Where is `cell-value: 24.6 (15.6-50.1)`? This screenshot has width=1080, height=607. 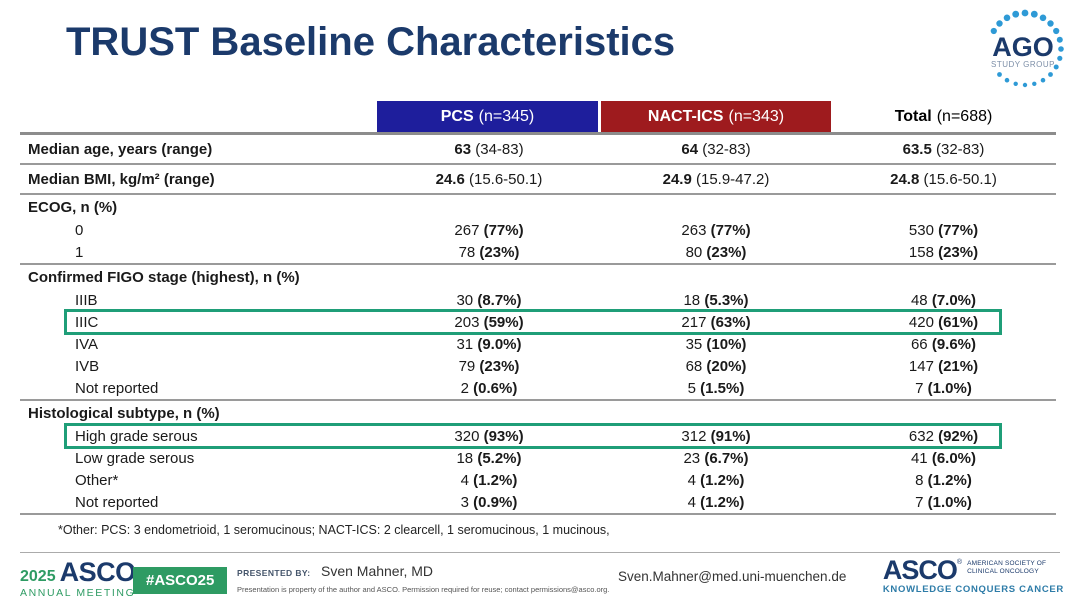 cell-value: 24.6 (15.6-50.1) is located at coordinates (489, 179).